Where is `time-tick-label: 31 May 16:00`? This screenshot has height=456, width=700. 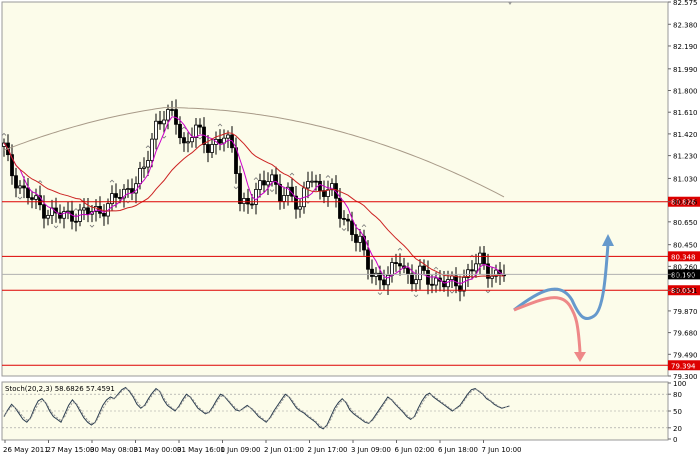
time-tick-label: 31 May 16:00 is located at coordinates (201, 450).